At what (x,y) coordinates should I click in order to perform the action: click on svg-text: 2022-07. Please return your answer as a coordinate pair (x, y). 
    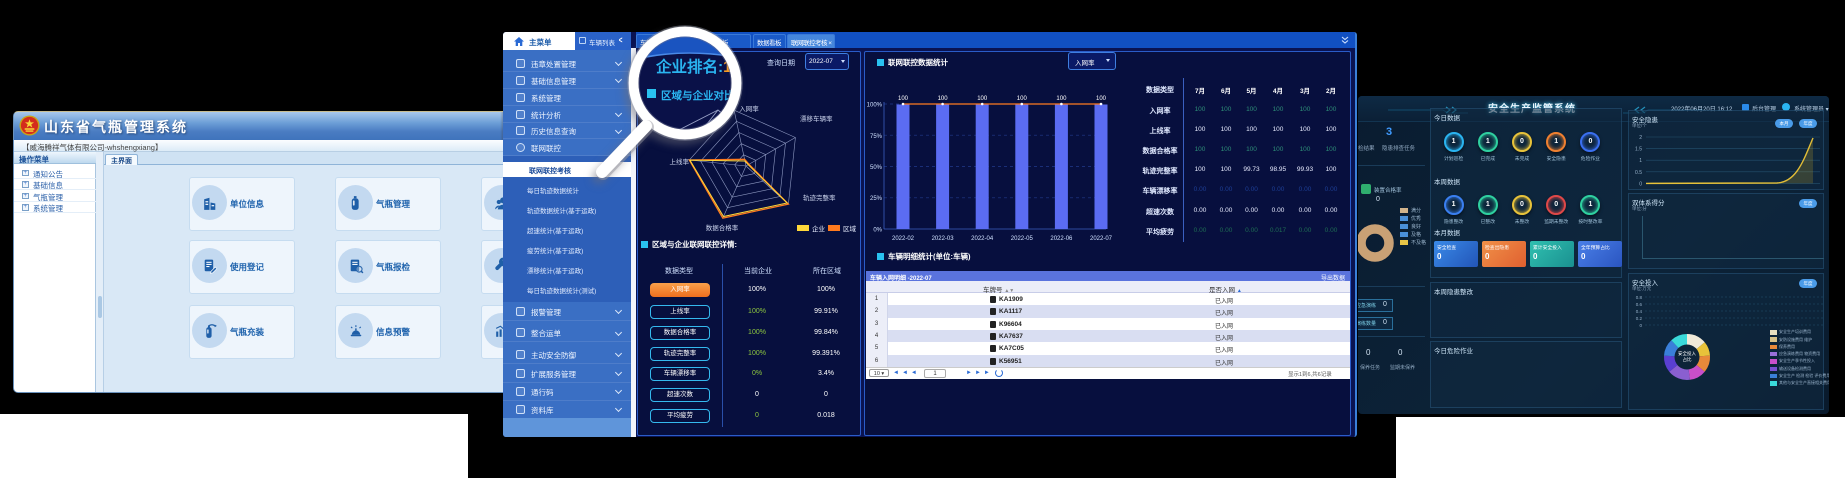
    Looking at the image, I should click on (1101, 239).